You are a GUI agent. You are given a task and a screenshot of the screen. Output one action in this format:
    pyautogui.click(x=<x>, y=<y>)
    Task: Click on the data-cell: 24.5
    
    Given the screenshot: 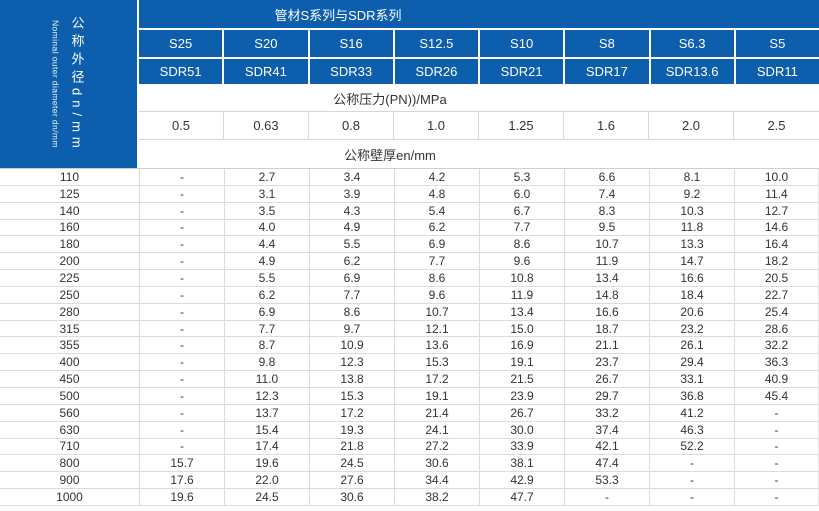 What is the action you would take?
    pyautogui.click(x=351, y=463)
    